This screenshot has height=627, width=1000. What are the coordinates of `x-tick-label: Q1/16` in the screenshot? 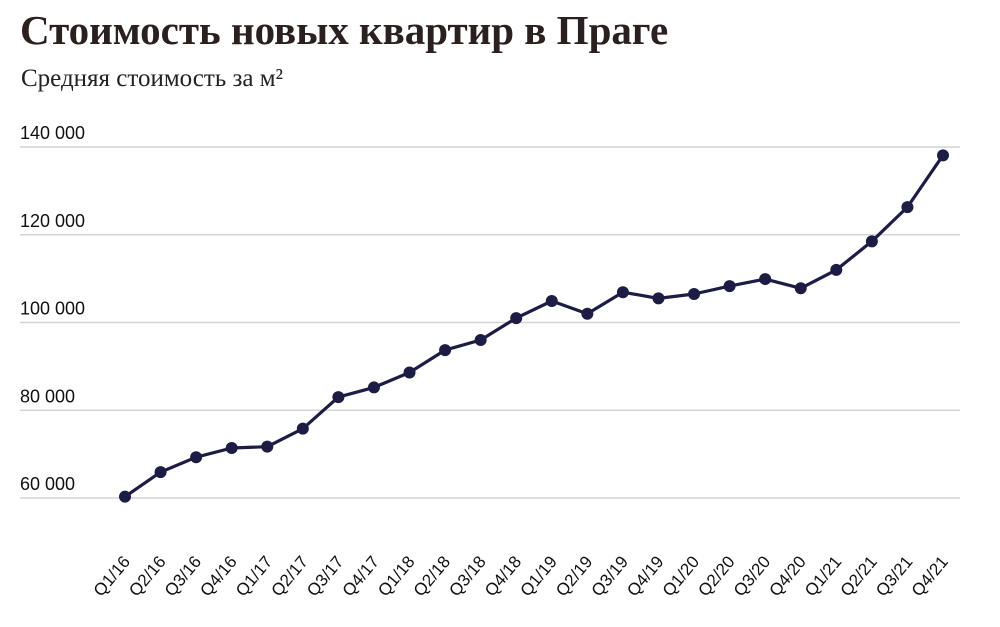 It's located at (112, 576).